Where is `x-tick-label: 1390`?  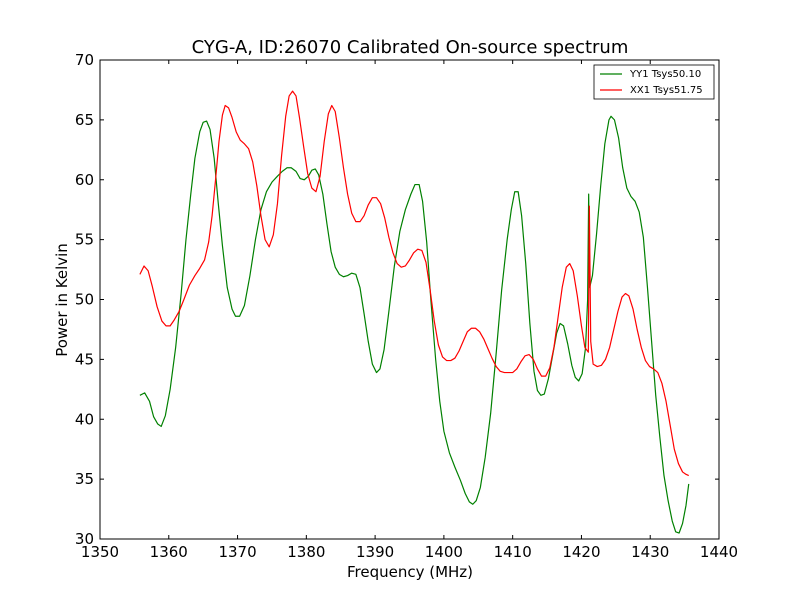
x-tick-label: 1390 is located at coordinates (375, 552).